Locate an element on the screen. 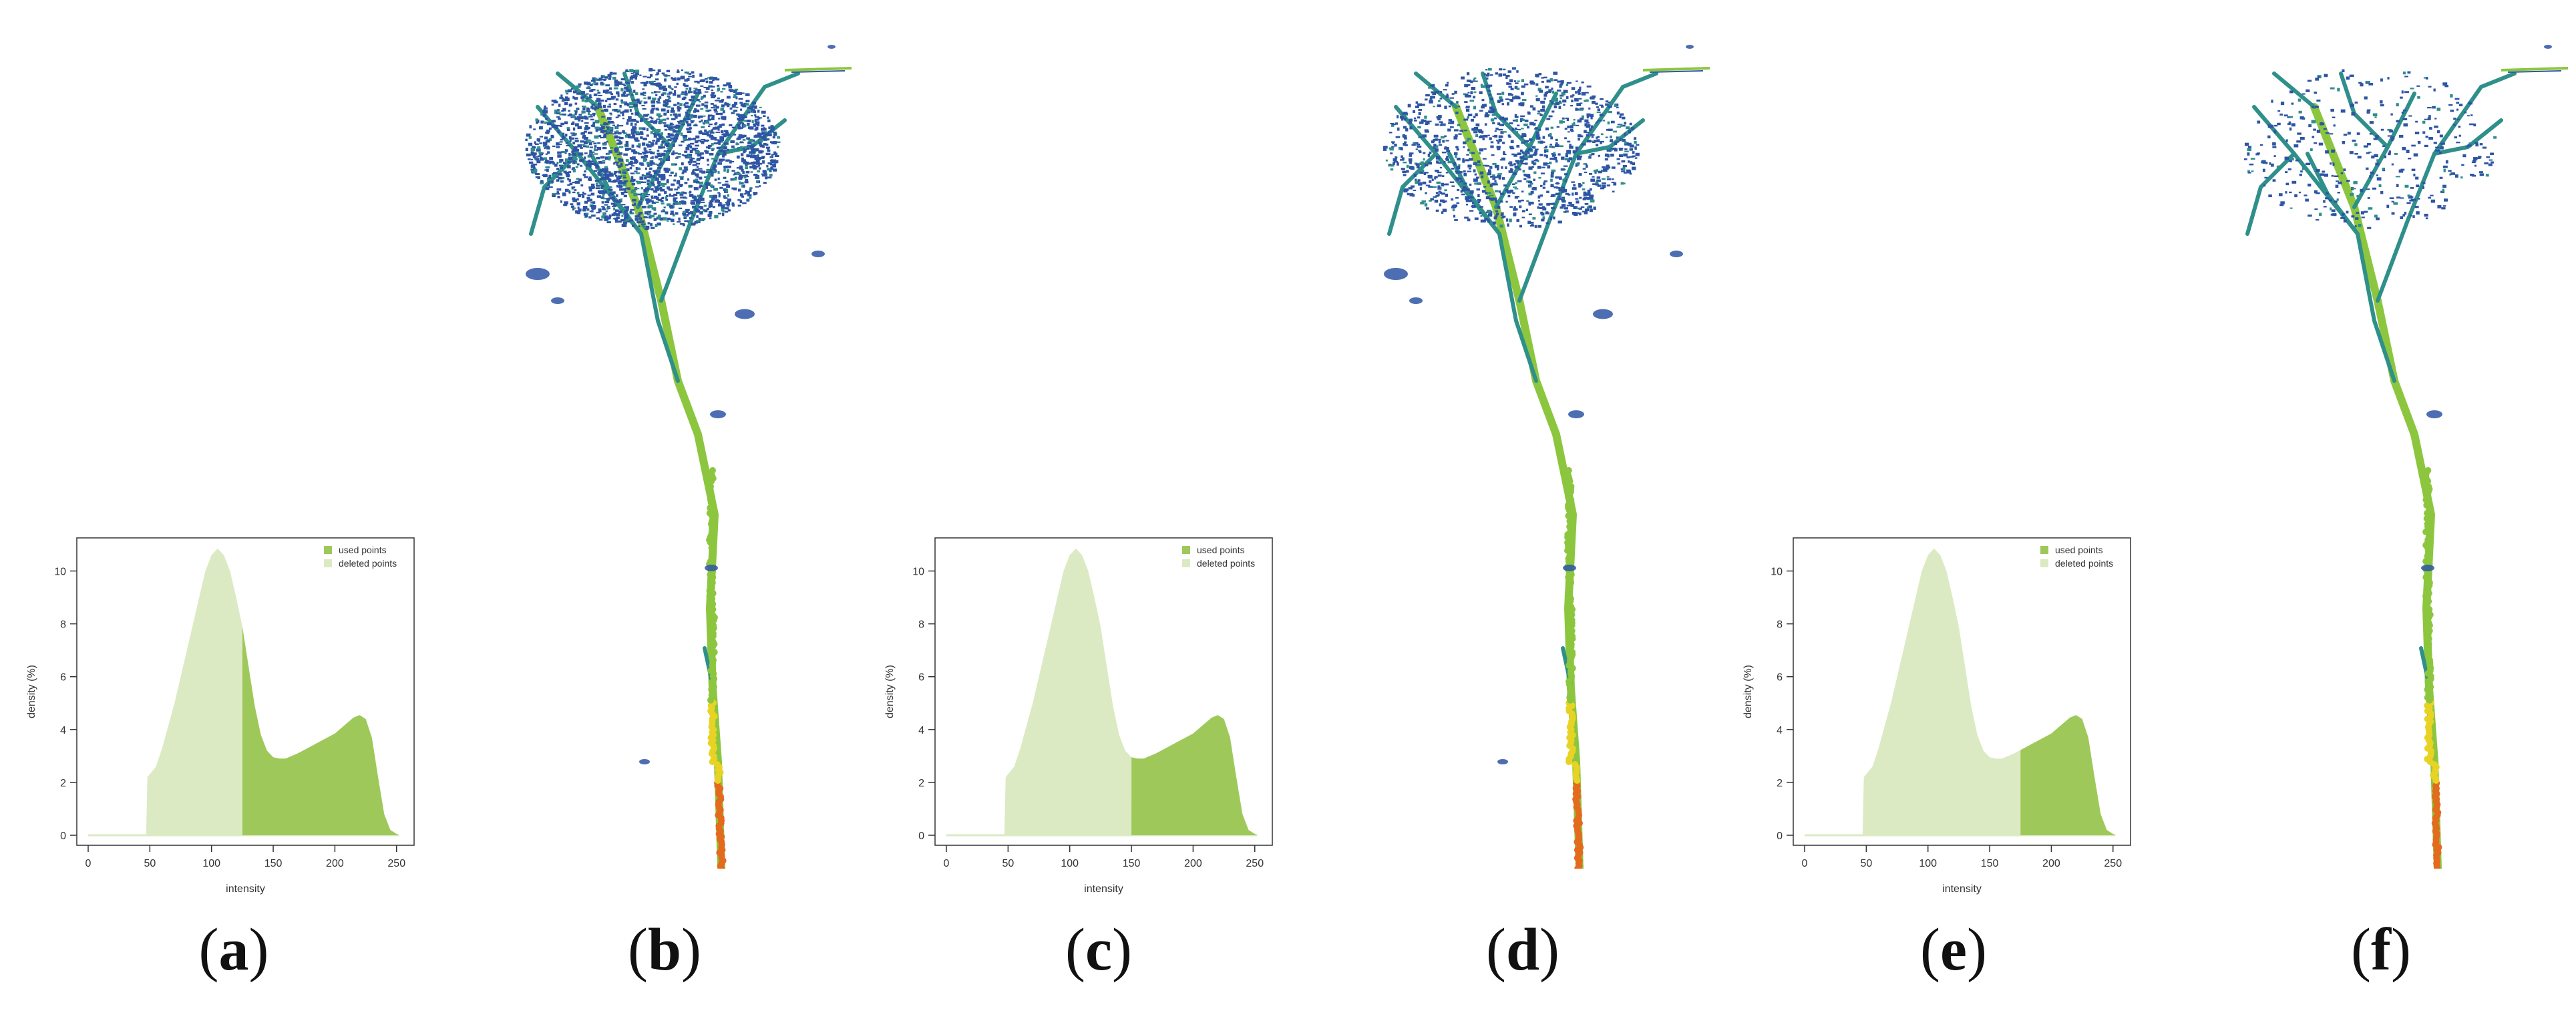 This screenshot has width=2576, height=1021. y-tick-label: 4 is located at coordinates (1780, 730).